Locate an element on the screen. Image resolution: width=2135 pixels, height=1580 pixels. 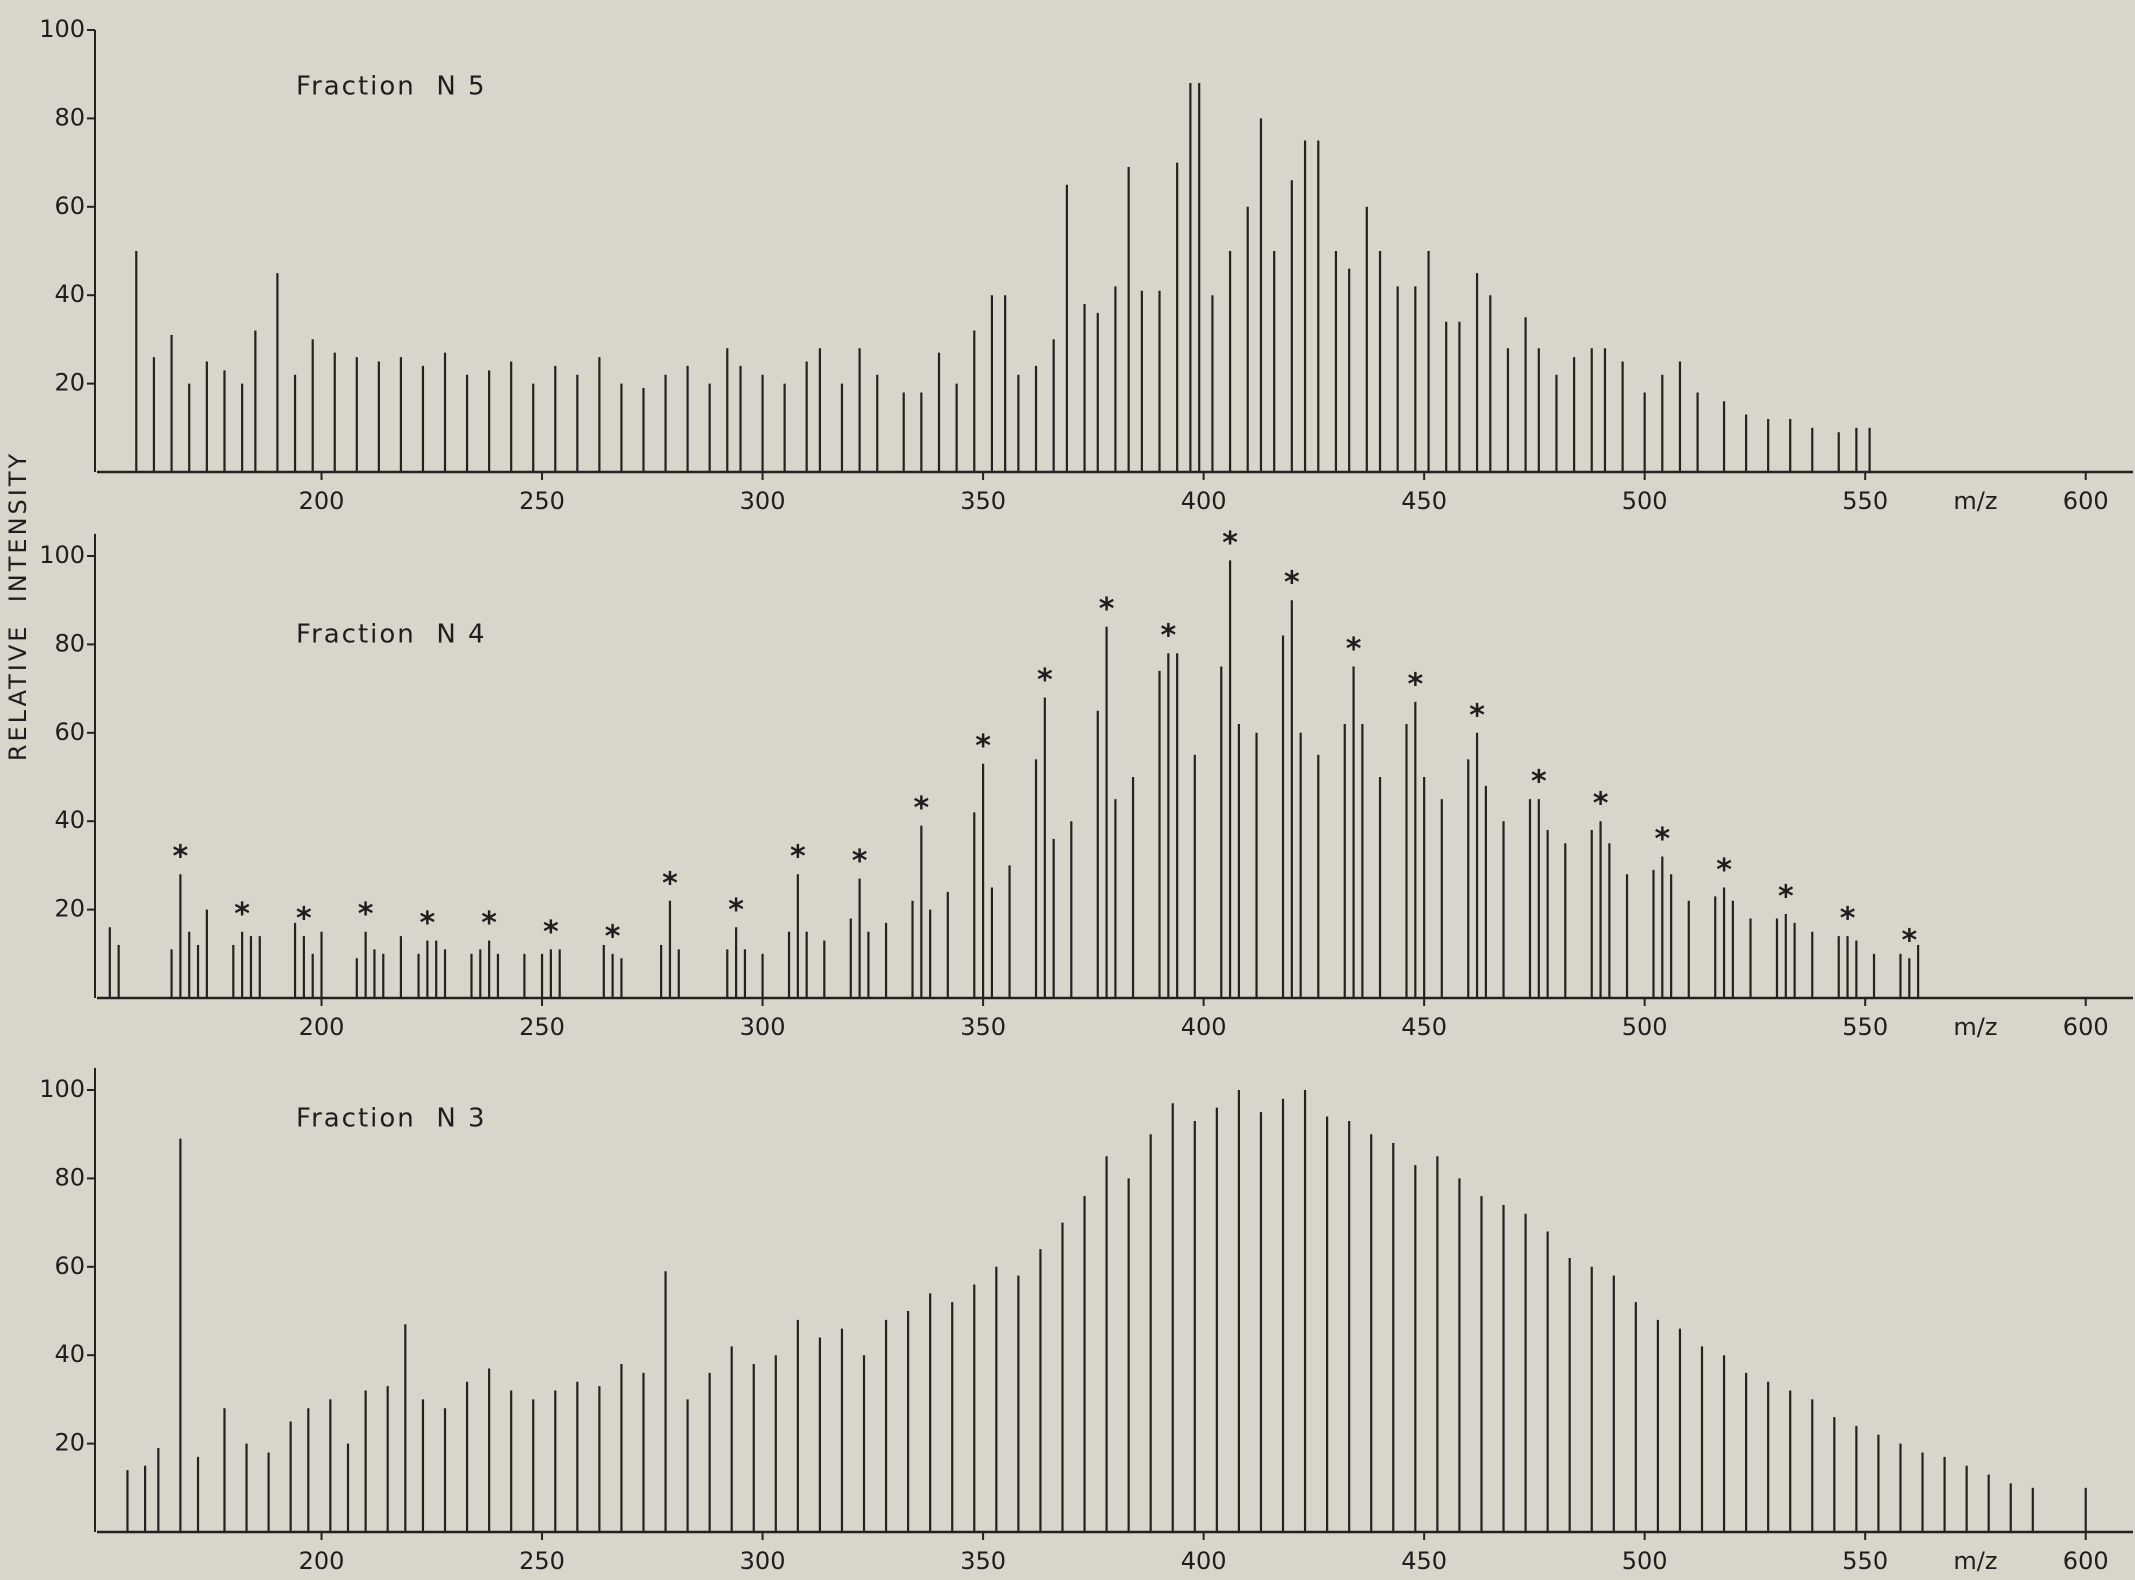
panel-title: Fraction N 3 is located at coordinates (391, 1118).